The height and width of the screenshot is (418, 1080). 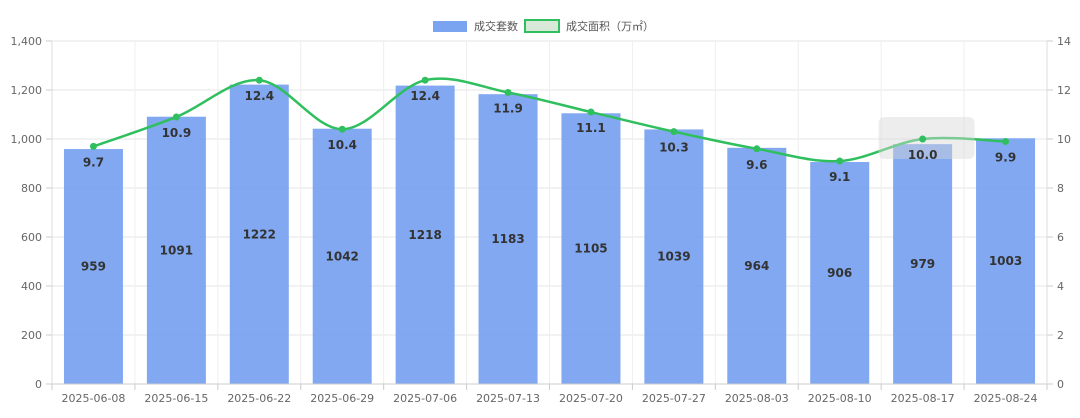 I want to click on legend-label-line: 成交面积（万㎡）, so click(x=610, y=26).